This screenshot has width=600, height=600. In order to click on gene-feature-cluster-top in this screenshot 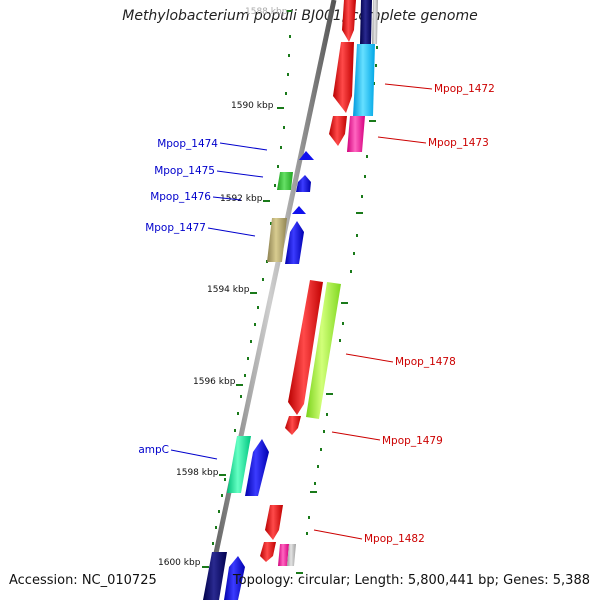, I will do `click(353, 76)`.